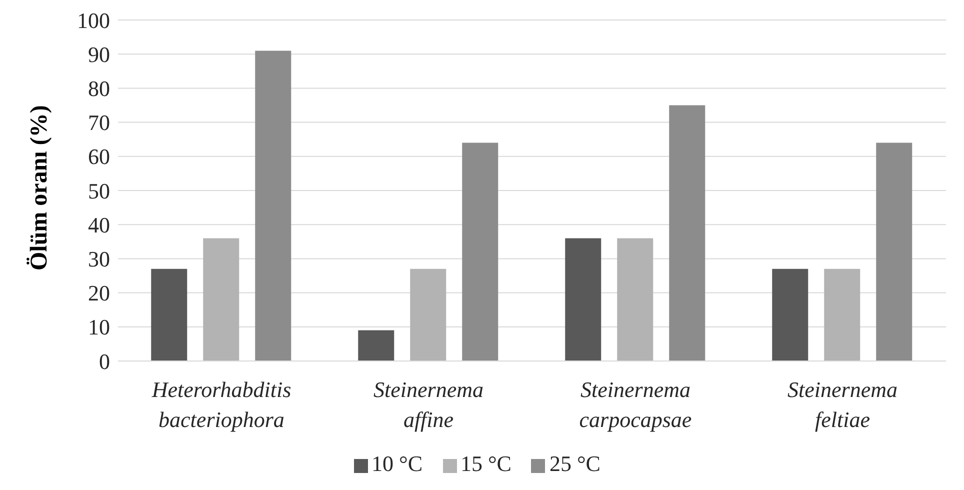 Image resolution: width=964 pixels, height=490 pixels. What do you see at coordinates (843, 404) in the screenshot?
I see `x-tick-label: Steinernema feltiae` at bounding box center [843, 404].